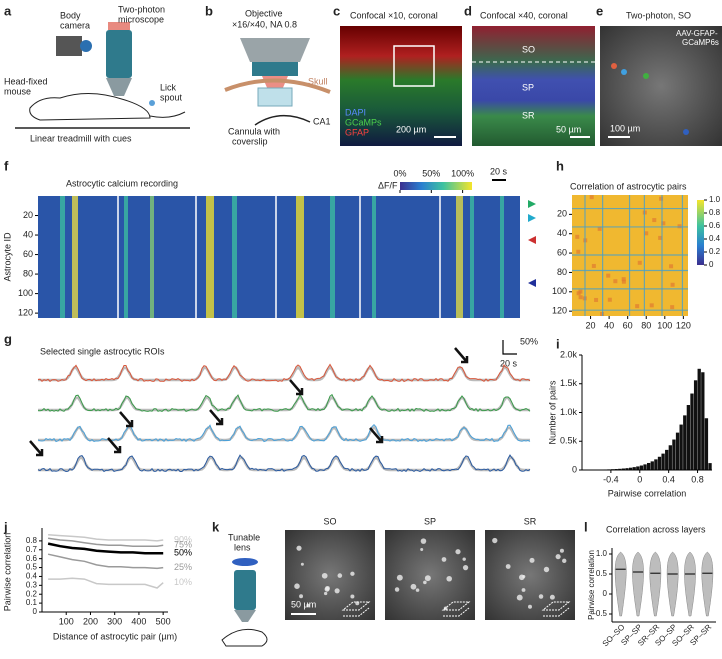  Describe the element at coordinates (70, 15) in the screenshot. I see `label: Body` at that location.